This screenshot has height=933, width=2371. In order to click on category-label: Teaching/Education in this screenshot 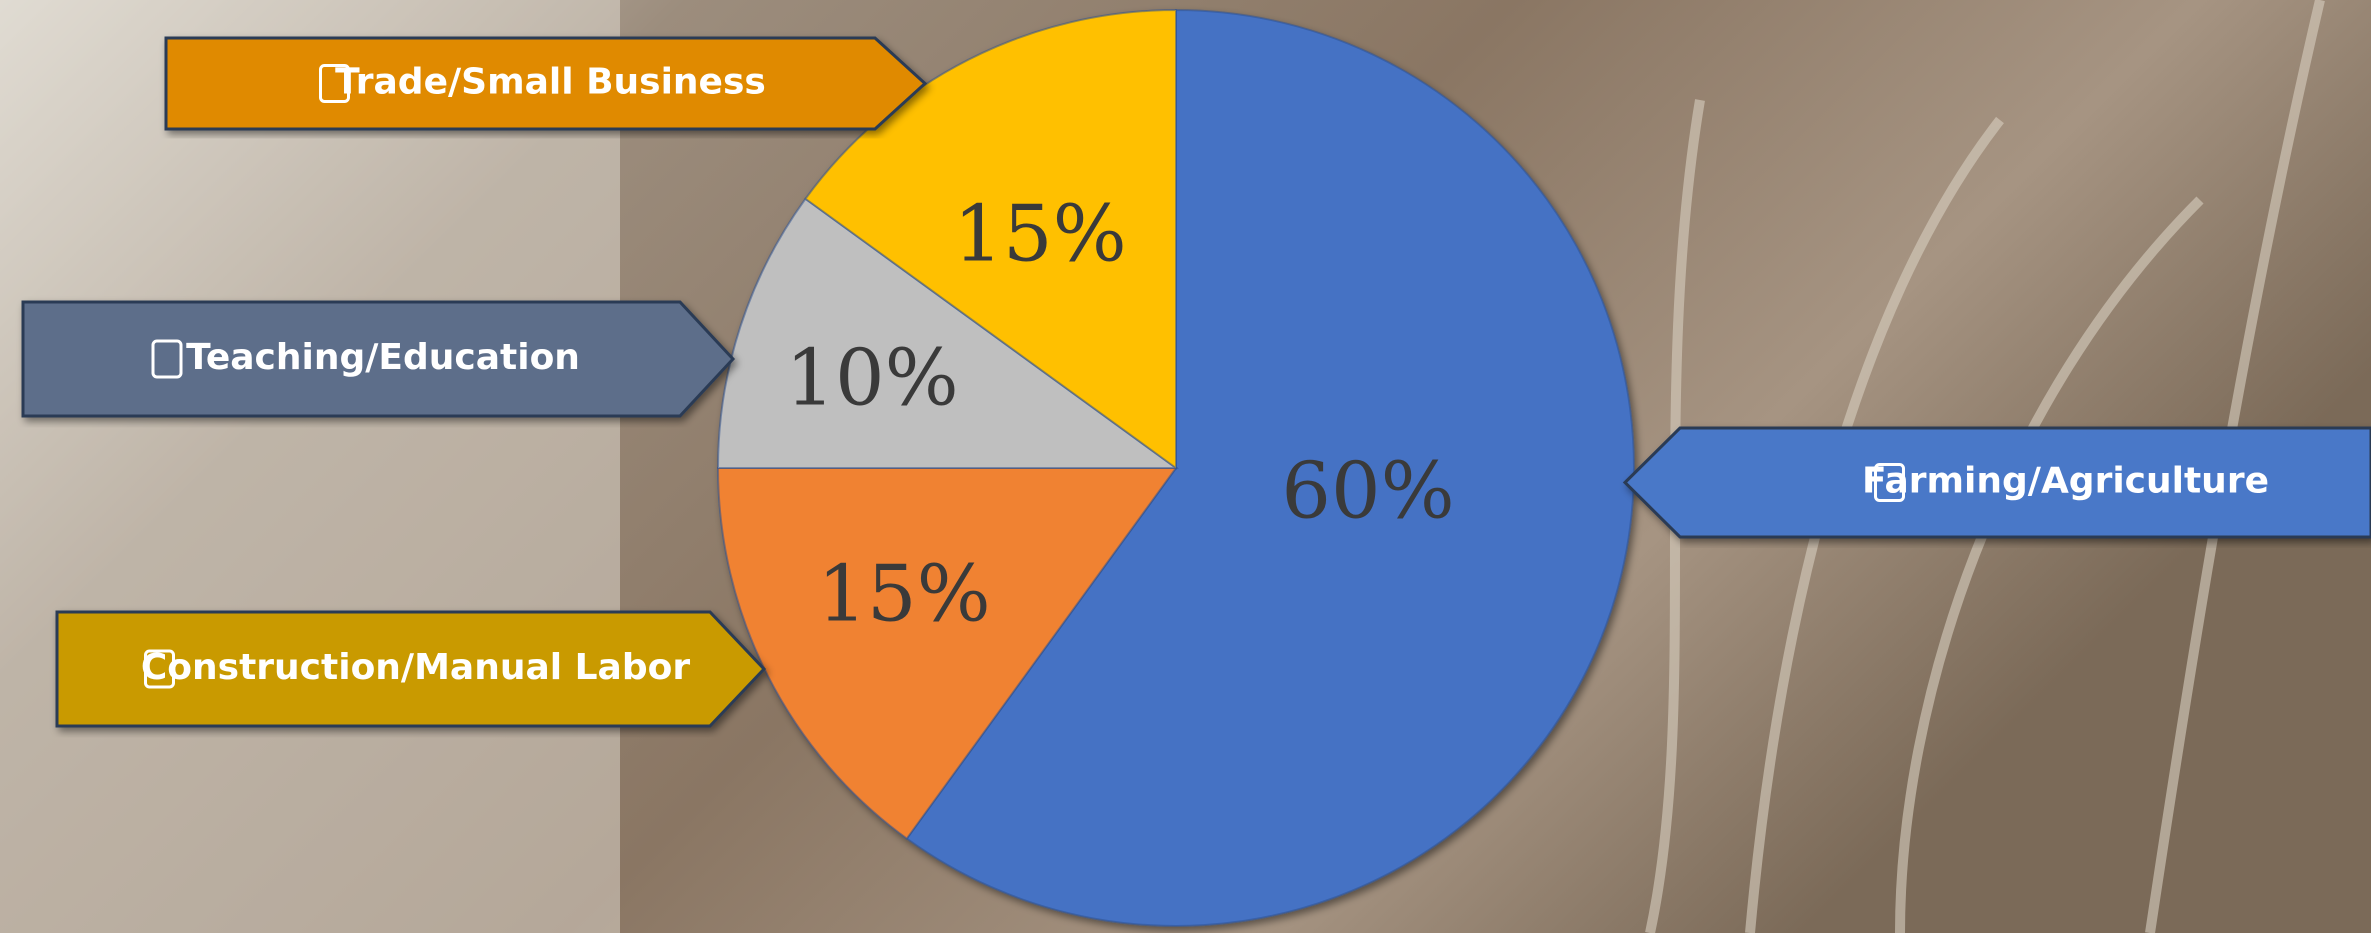, I will do `click(383, 357)`.